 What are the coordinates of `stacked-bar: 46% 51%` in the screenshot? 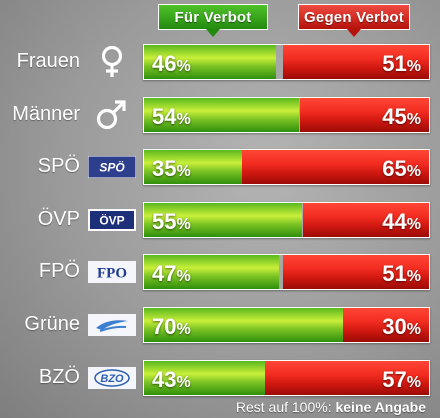 It's located at (286, 62).